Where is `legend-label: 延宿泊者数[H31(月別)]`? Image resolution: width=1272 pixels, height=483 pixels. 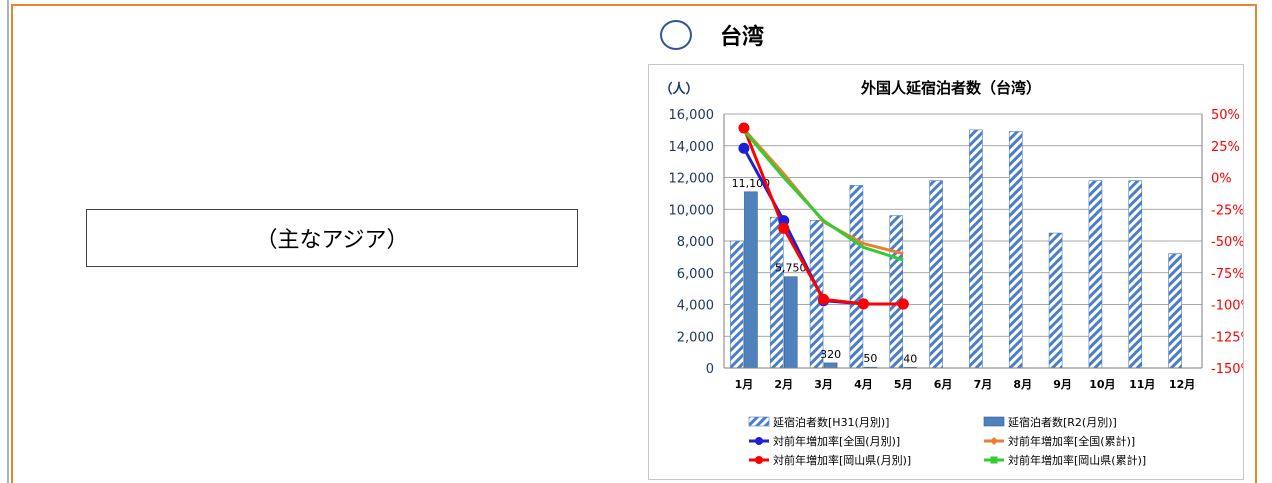
legend-label: 延宿泊者数[H31(月別)] is located at coordinates (831, 422).